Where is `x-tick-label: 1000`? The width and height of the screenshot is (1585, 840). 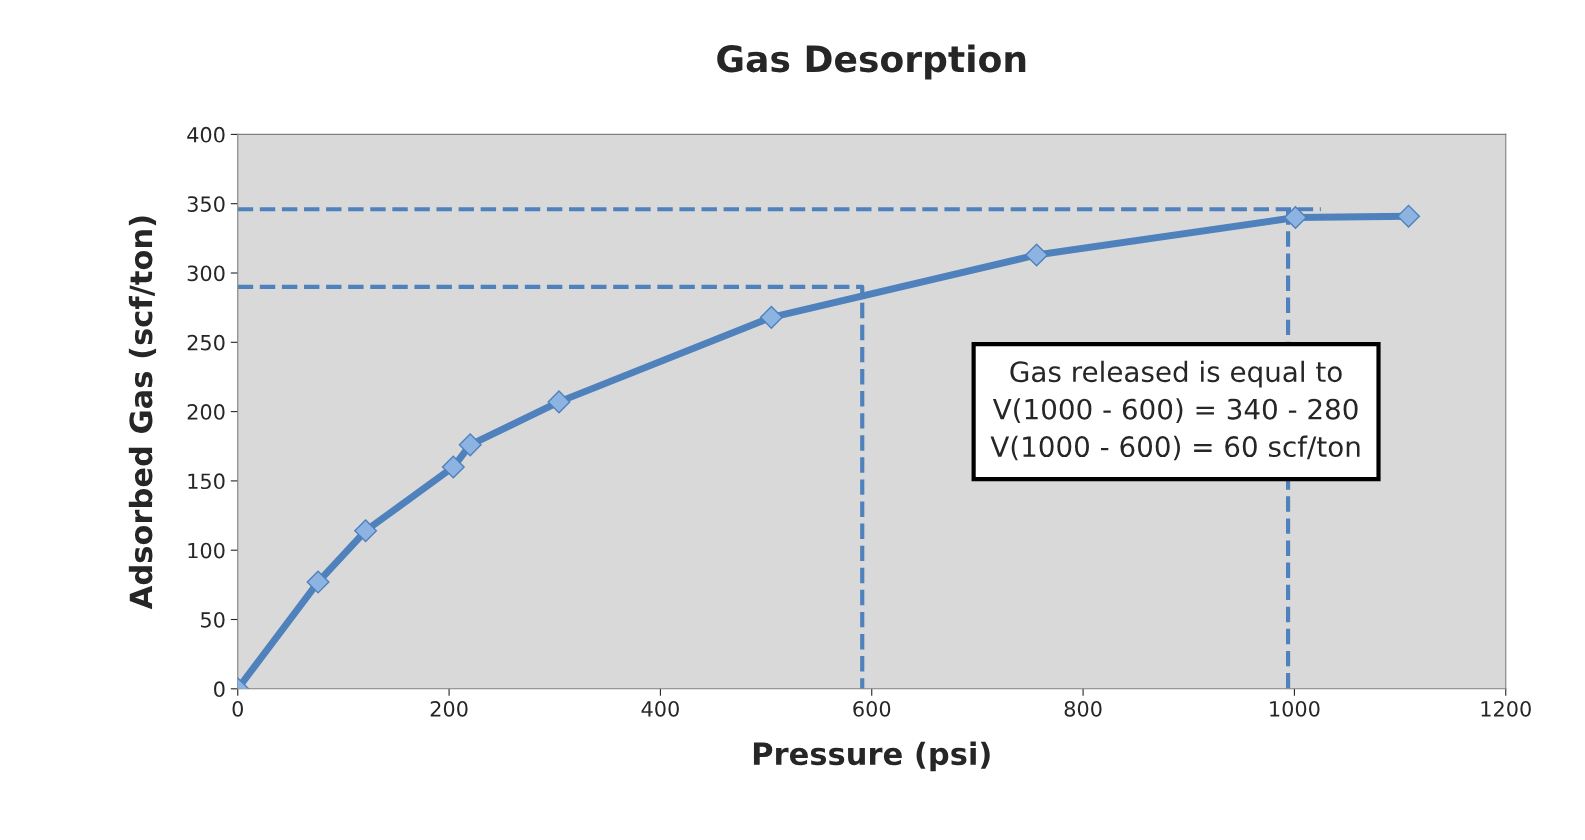
x-tick-label: 1000 is located at coordinates (1295, 708).